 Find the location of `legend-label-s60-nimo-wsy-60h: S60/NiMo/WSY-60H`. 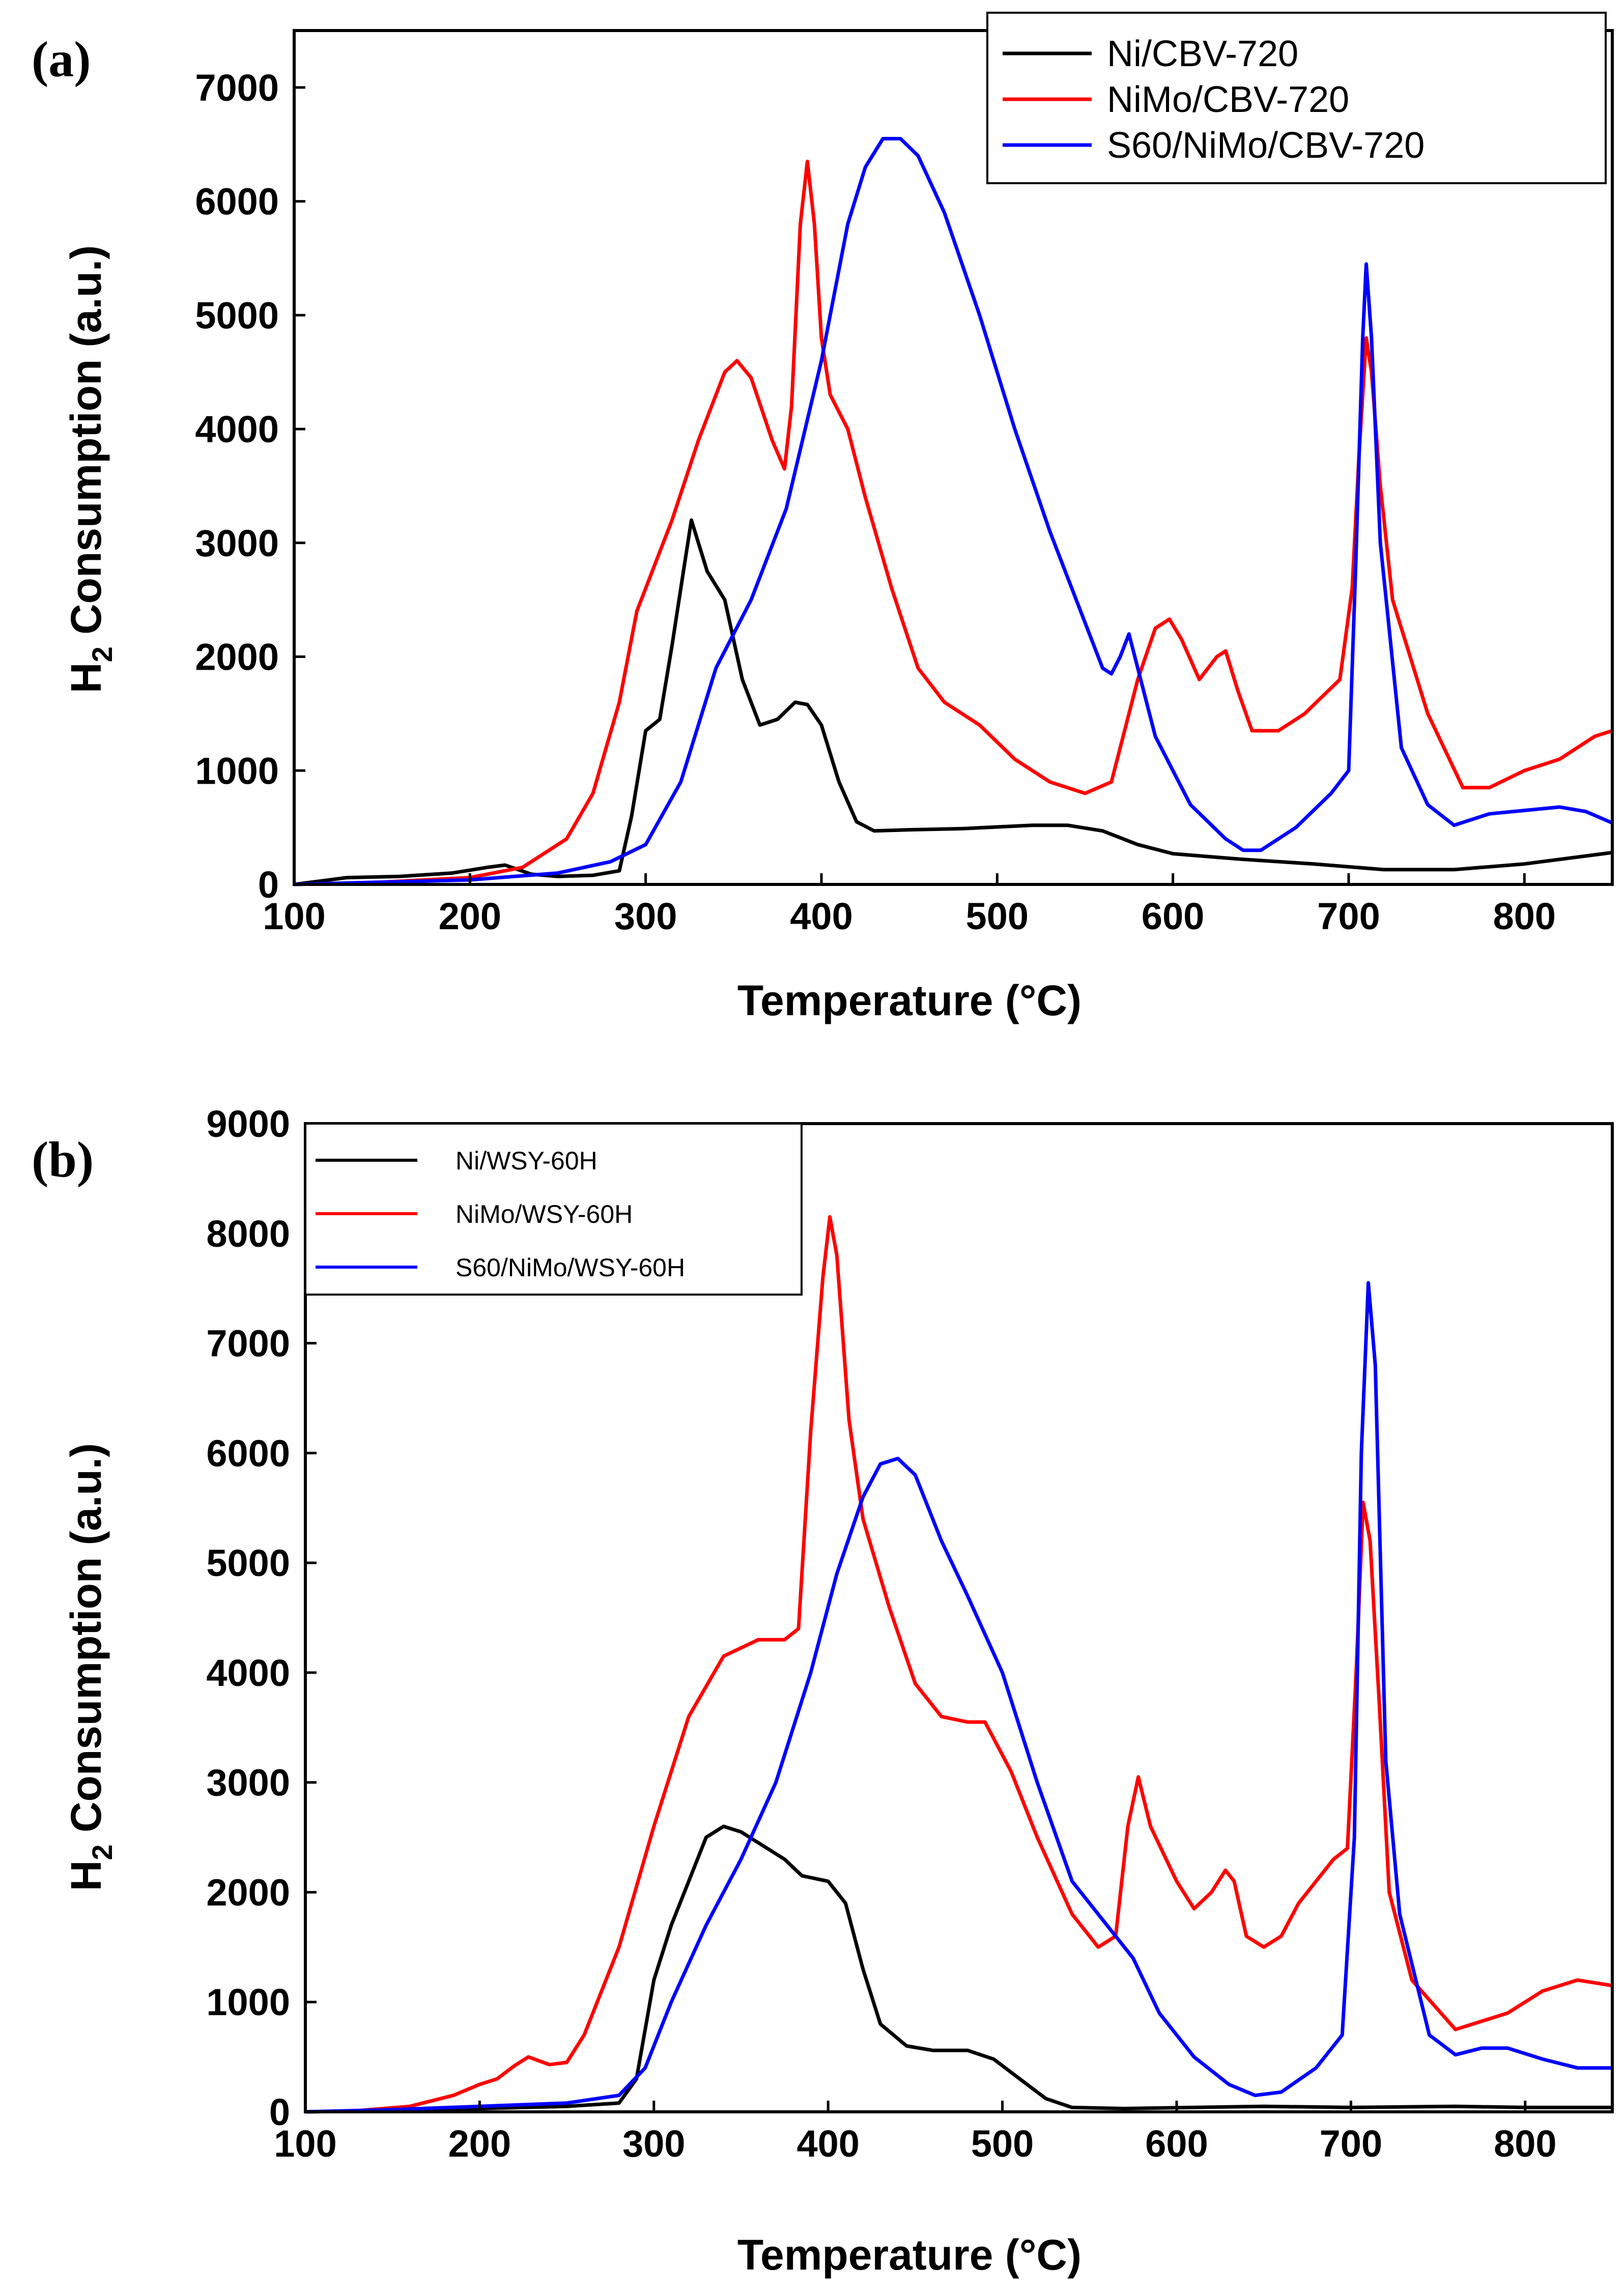

legend-label-s60-nimo-wsy-60h: S60/NiMo/WSY-60H is located at coordinates (570, 1267).